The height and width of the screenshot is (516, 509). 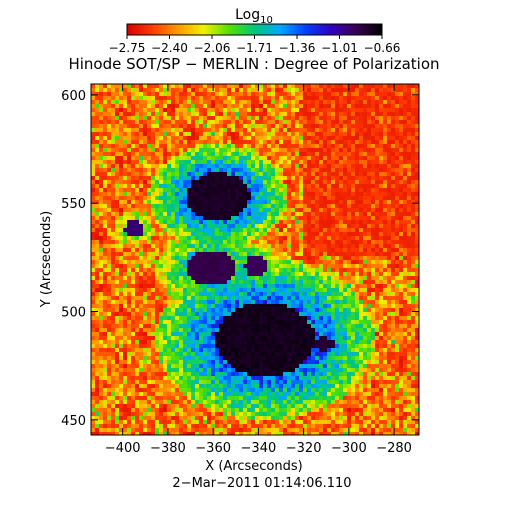 I want to click on x-tick-label: −280, so click(x=394, y=448).